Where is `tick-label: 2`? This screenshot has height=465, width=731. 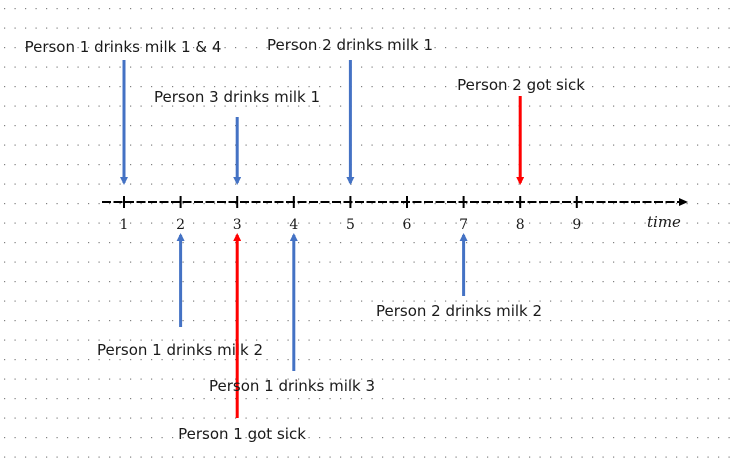 tick-label: 2 is located at coordinates (180, 225).